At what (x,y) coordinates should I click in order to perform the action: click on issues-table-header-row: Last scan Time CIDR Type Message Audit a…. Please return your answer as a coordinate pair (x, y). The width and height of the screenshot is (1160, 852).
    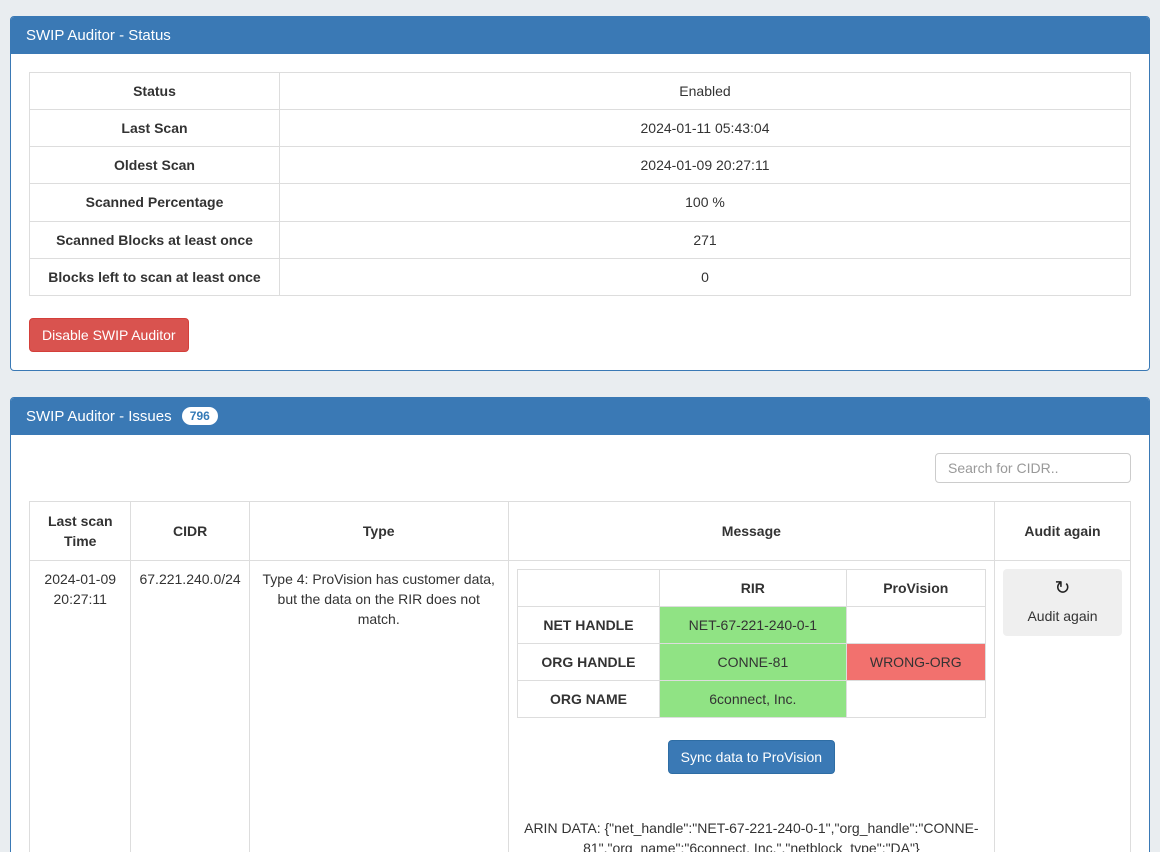
    Looking at the image, I should click on (580, 530).